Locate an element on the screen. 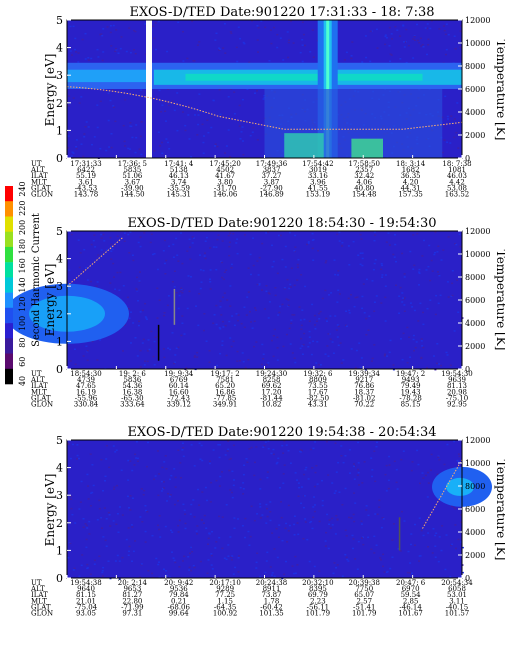 This screenshot has width=505, height=649. table-cell: 101.79 is located at coordinates (364, 614).